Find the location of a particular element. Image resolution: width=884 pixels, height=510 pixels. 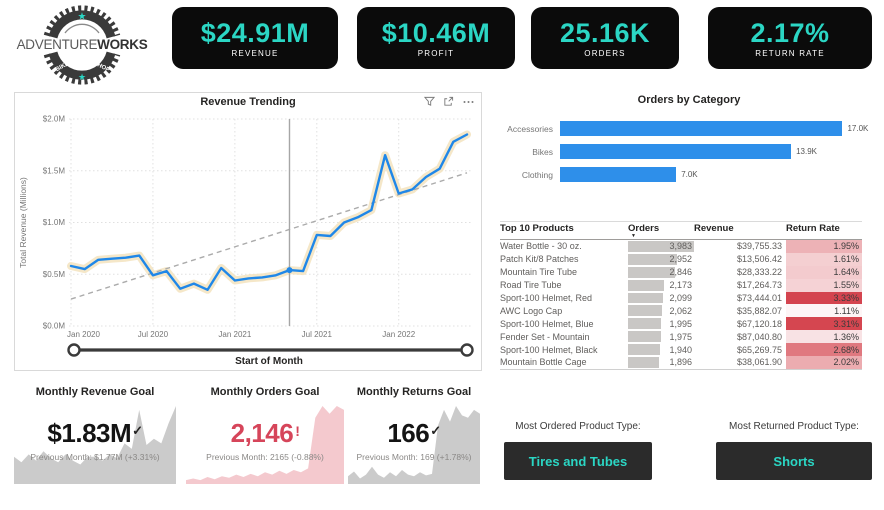

goal-value: $1.83M✓ is located at coordinates (95, 433).